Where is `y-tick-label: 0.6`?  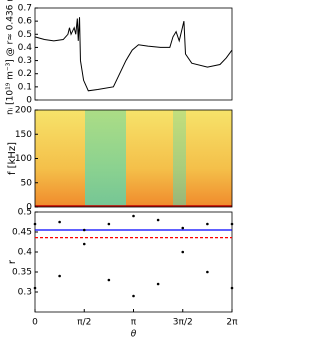
y-tick-label: 0.6 is located at coordinates (25, 22).